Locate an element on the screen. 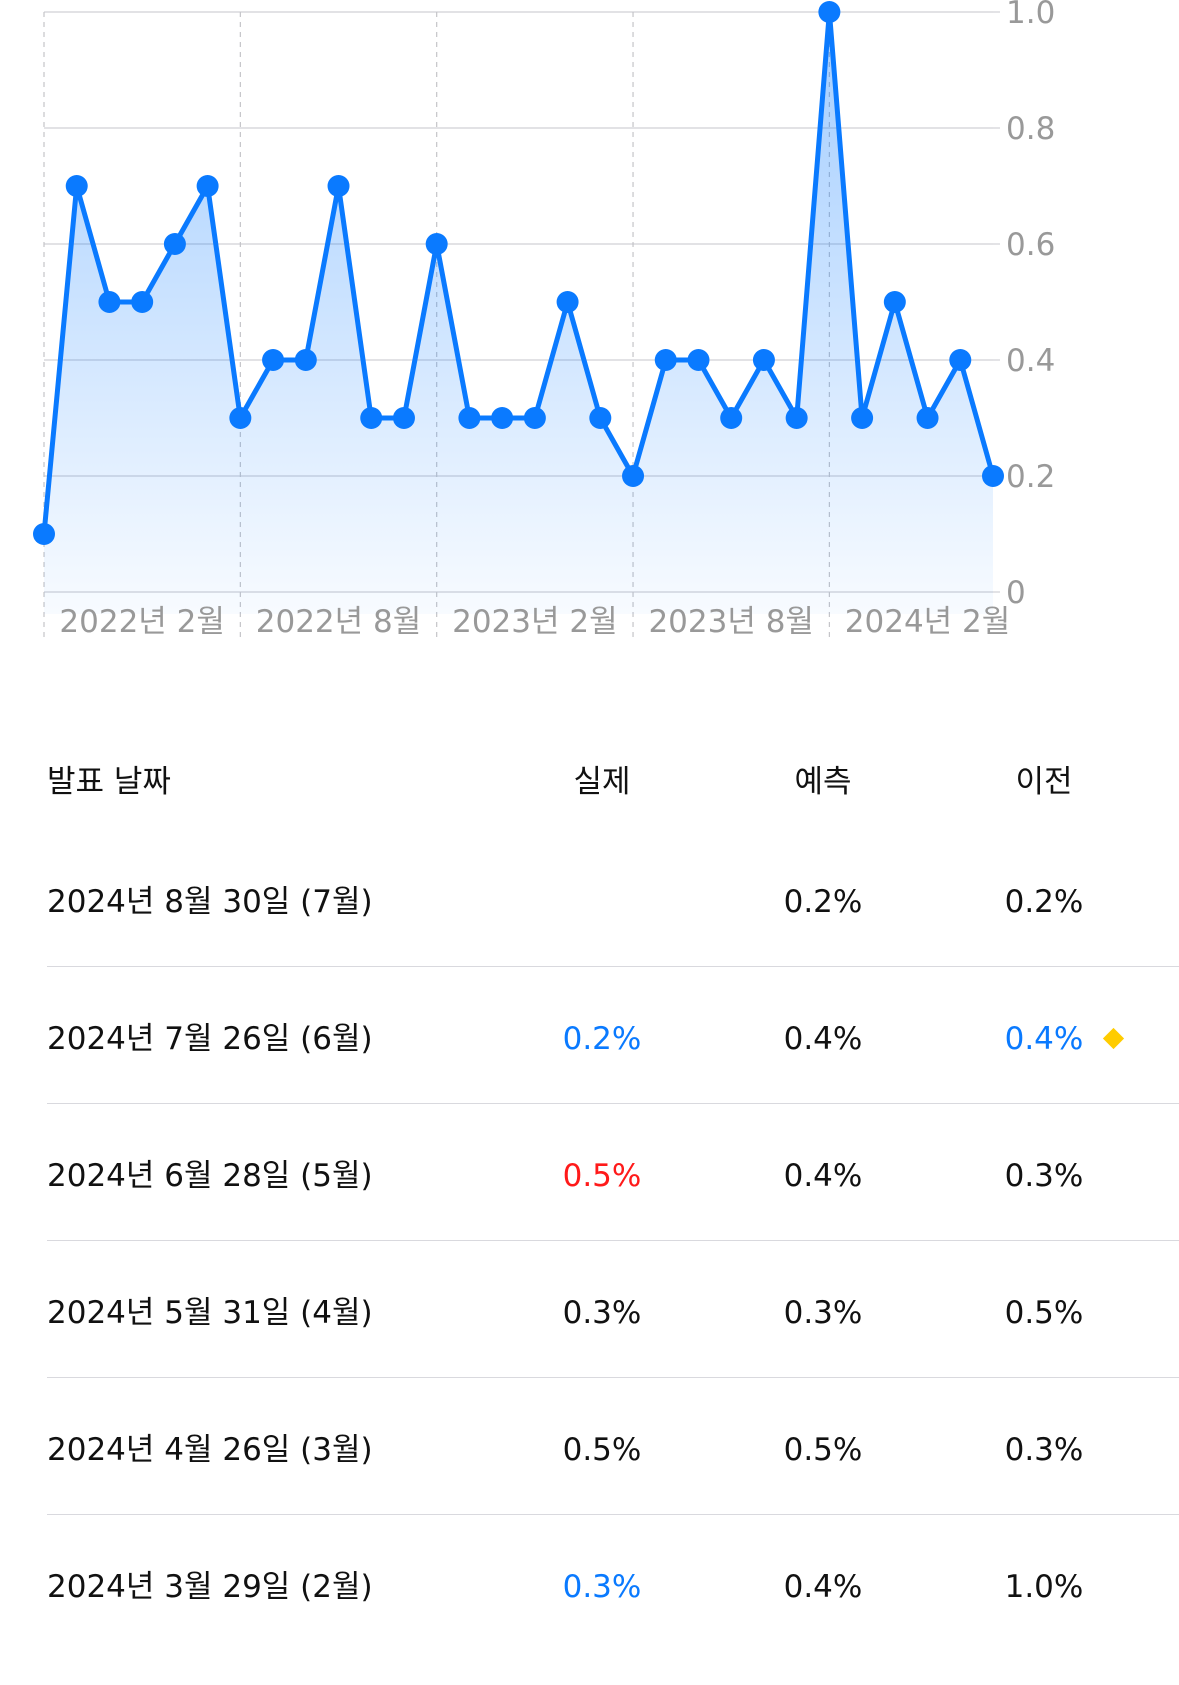 This screenshot has height=1685, width=1179. x-tick-label: 2023년 2월 is located at coordinates (535, 622).